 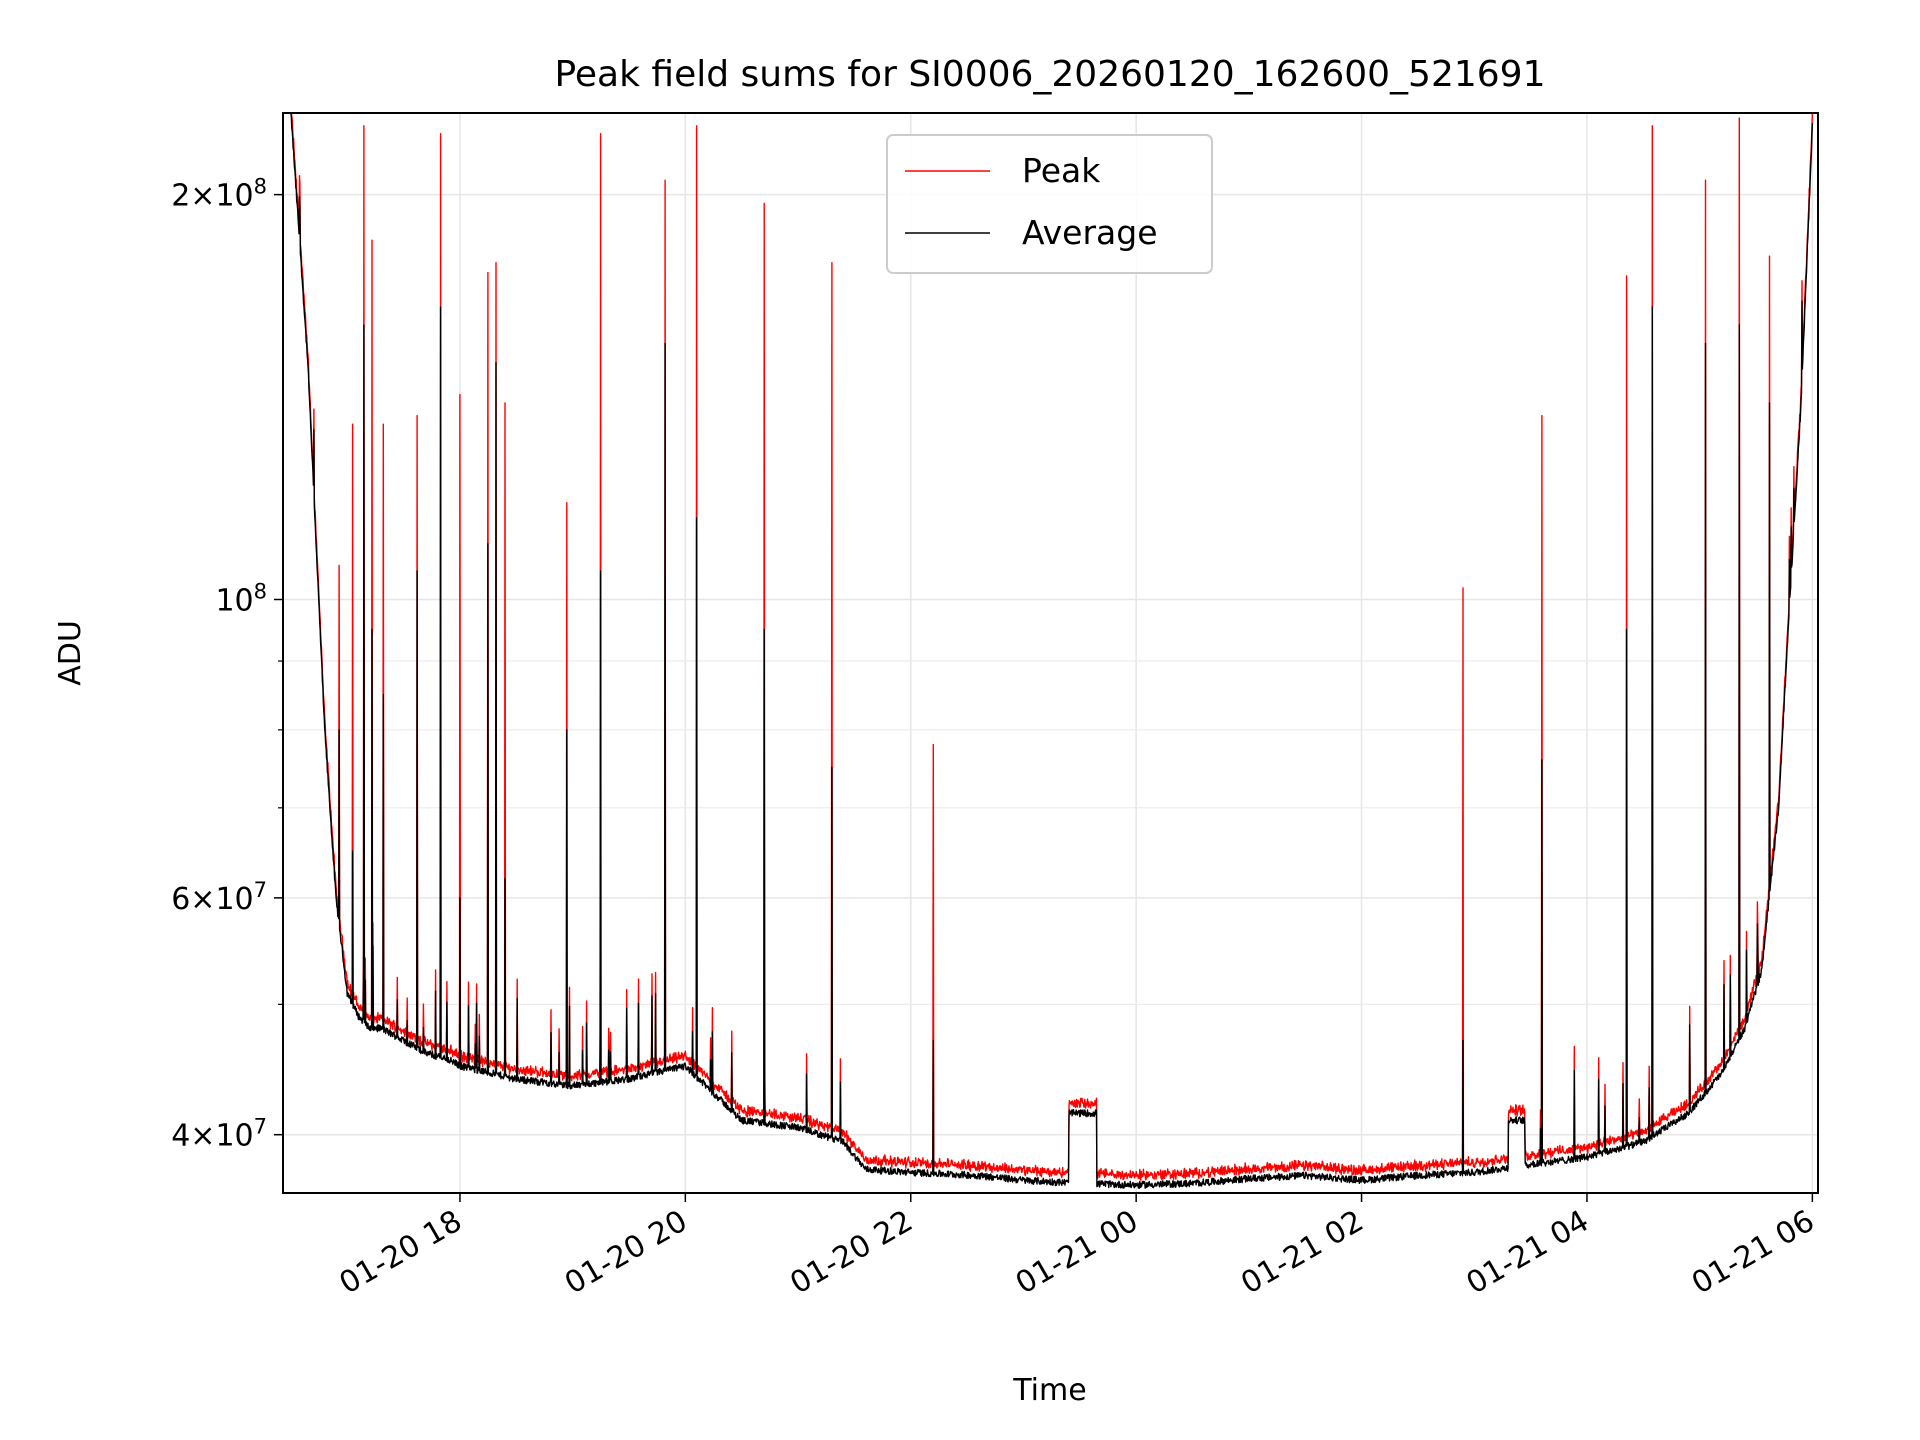 I want to click on legend: Peak Average, so click(x=1049, y=204).